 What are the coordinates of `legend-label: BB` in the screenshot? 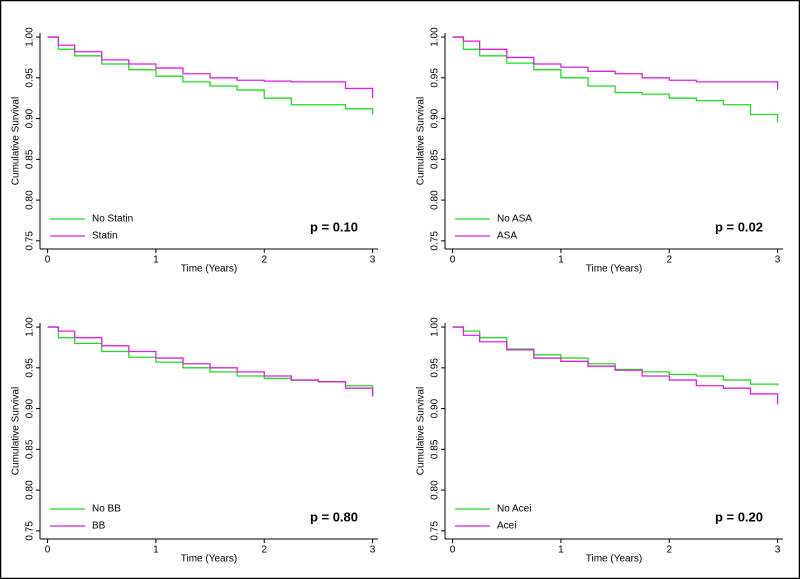 It's located at (99, 526).